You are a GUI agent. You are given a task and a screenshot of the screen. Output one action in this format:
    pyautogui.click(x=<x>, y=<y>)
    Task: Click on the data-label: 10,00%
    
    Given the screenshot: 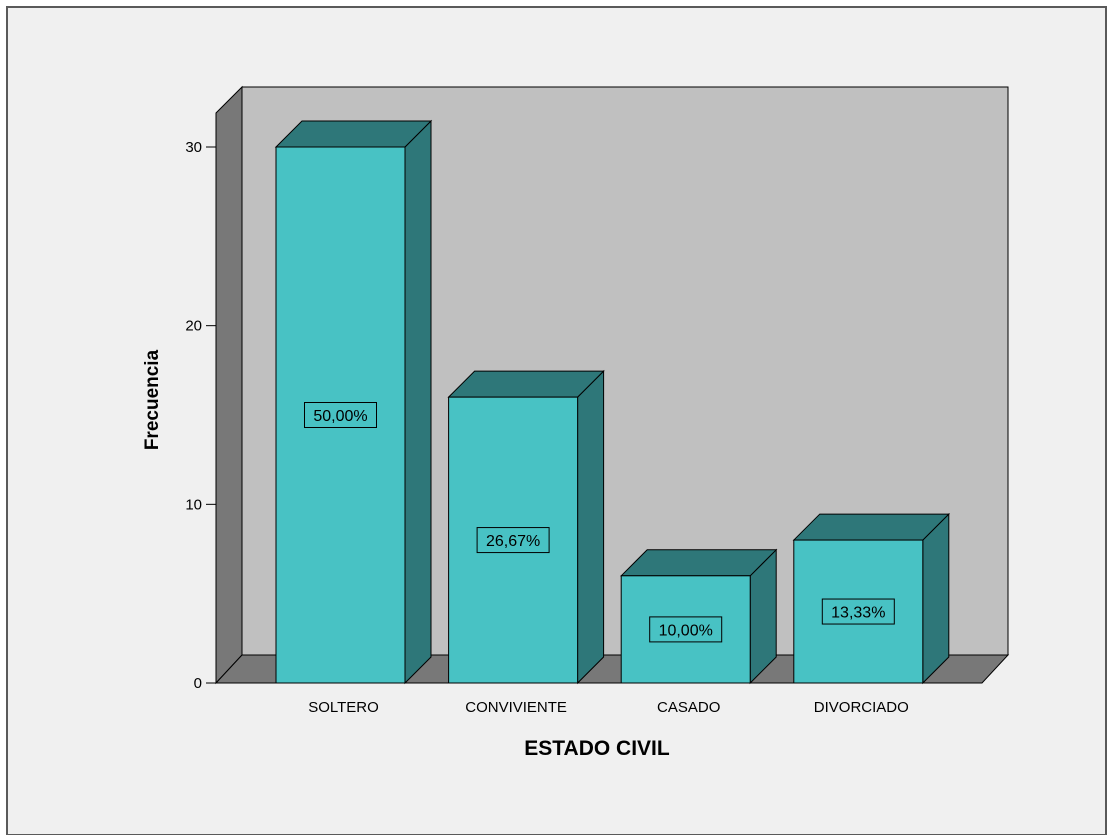 What is the action you would take?
    pyautogui.click(x=686, y=630)
    